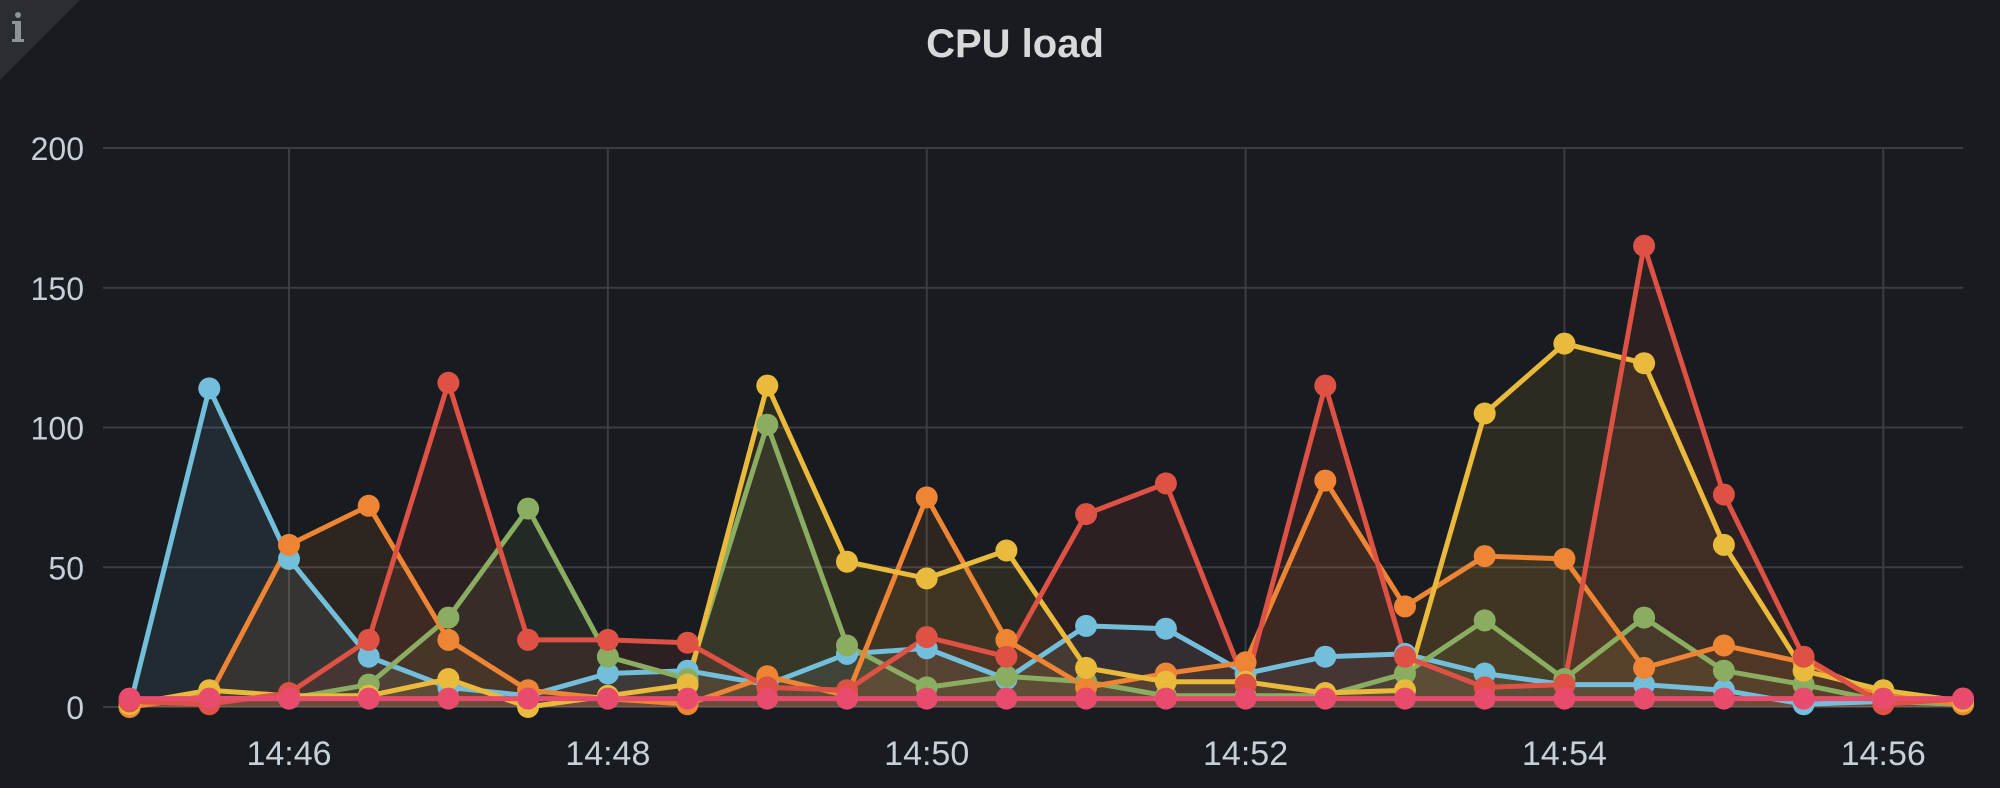  What do you see at coordinates (288, 754) in the screenshot?
I see `x-tick-label: 14:46` at bounding box center [288, 754].